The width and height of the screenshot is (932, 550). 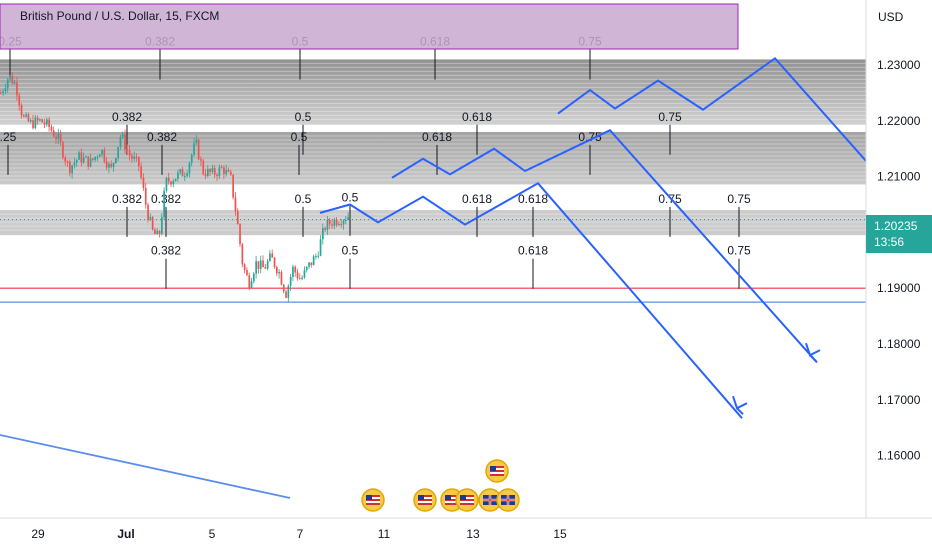 I want to click on uk-flag-icon, so click(x=508, y=500).